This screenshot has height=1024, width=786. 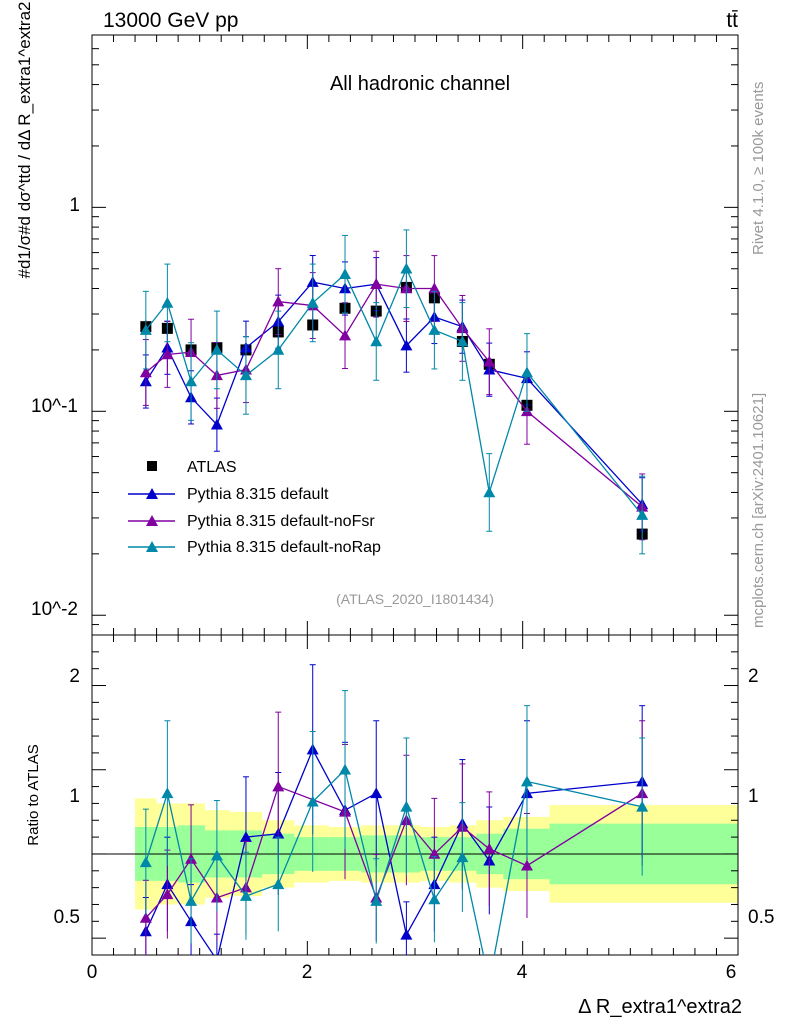 I want to click on process-label: tt̄, so click(x=732, y=20).